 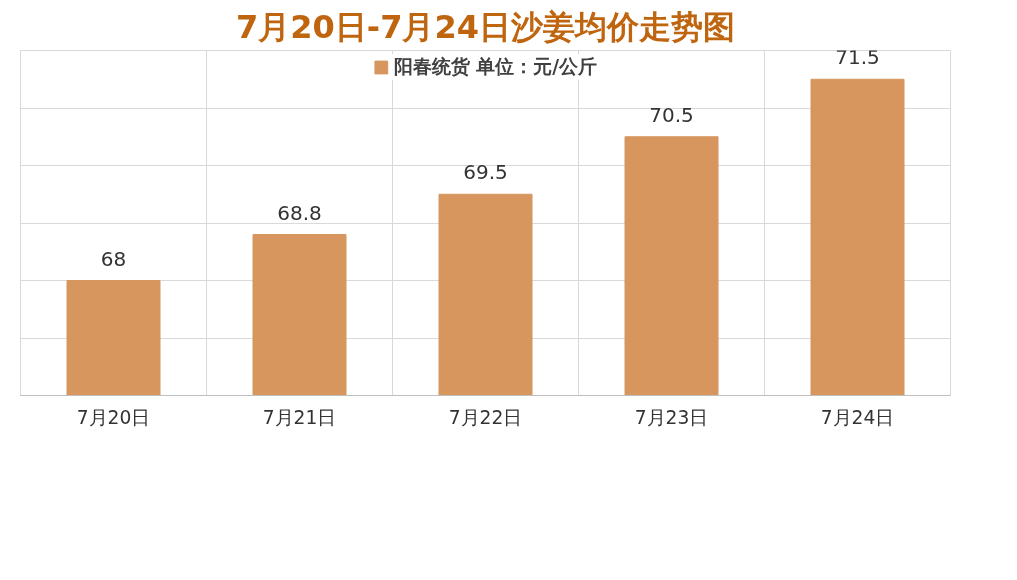 I want to click on legend-label: 阳春统货 单位：元/公斤, so click(x=495, y=67).